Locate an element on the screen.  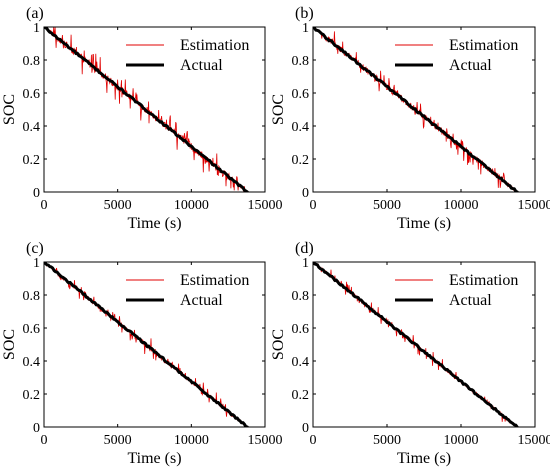
panel-label: (a) is located at coordinates (35, 13).